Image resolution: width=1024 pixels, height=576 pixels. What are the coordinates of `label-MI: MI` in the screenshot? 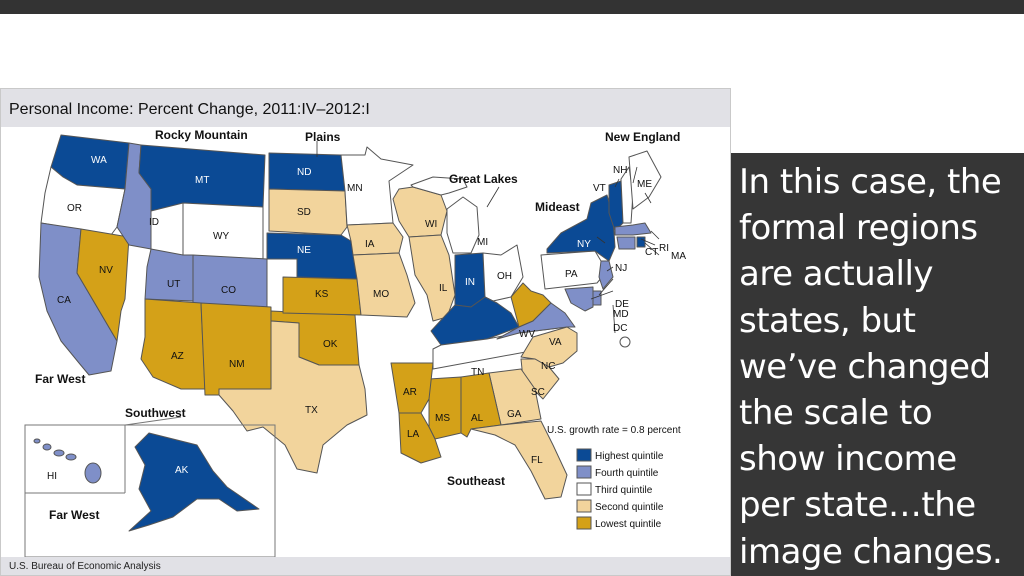 It's located at (482, 242).